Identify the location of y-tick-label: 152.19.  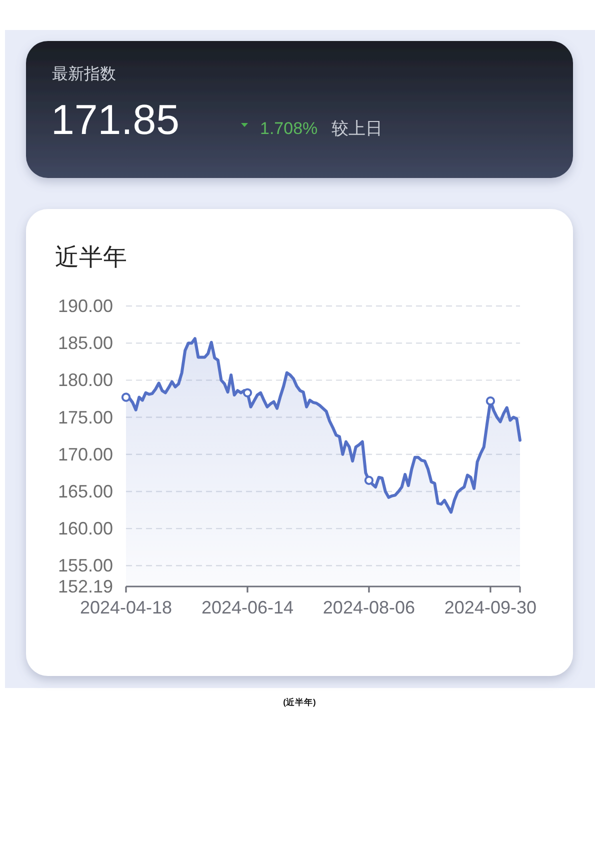
(85, 586).